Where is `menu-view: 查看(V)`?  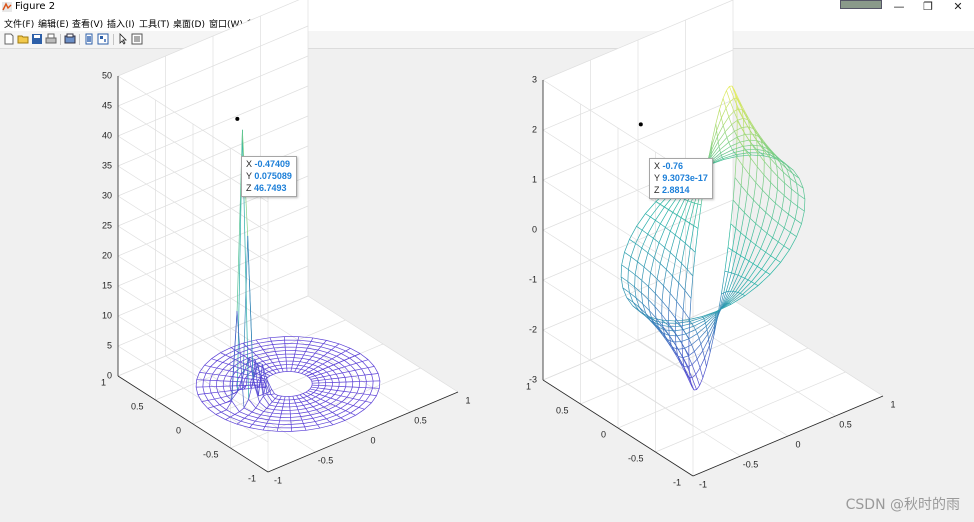
menu-view: 查看(V) is located at coordinates (88, 25).